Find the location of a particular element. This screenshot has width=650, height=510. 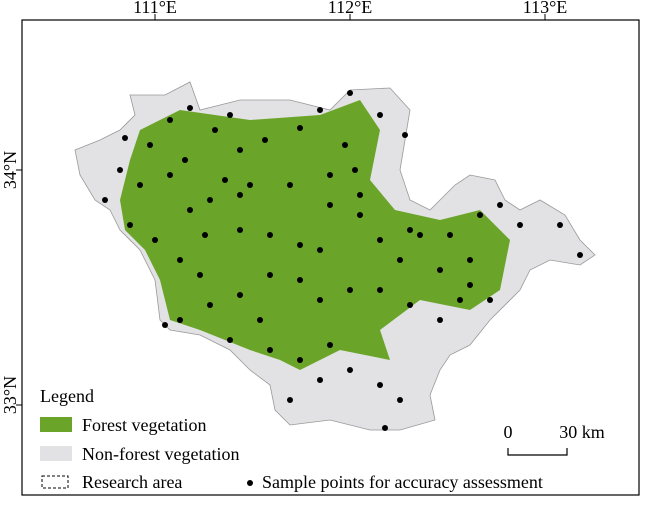

legend-label: Research area is located at coordinates (132, 482).